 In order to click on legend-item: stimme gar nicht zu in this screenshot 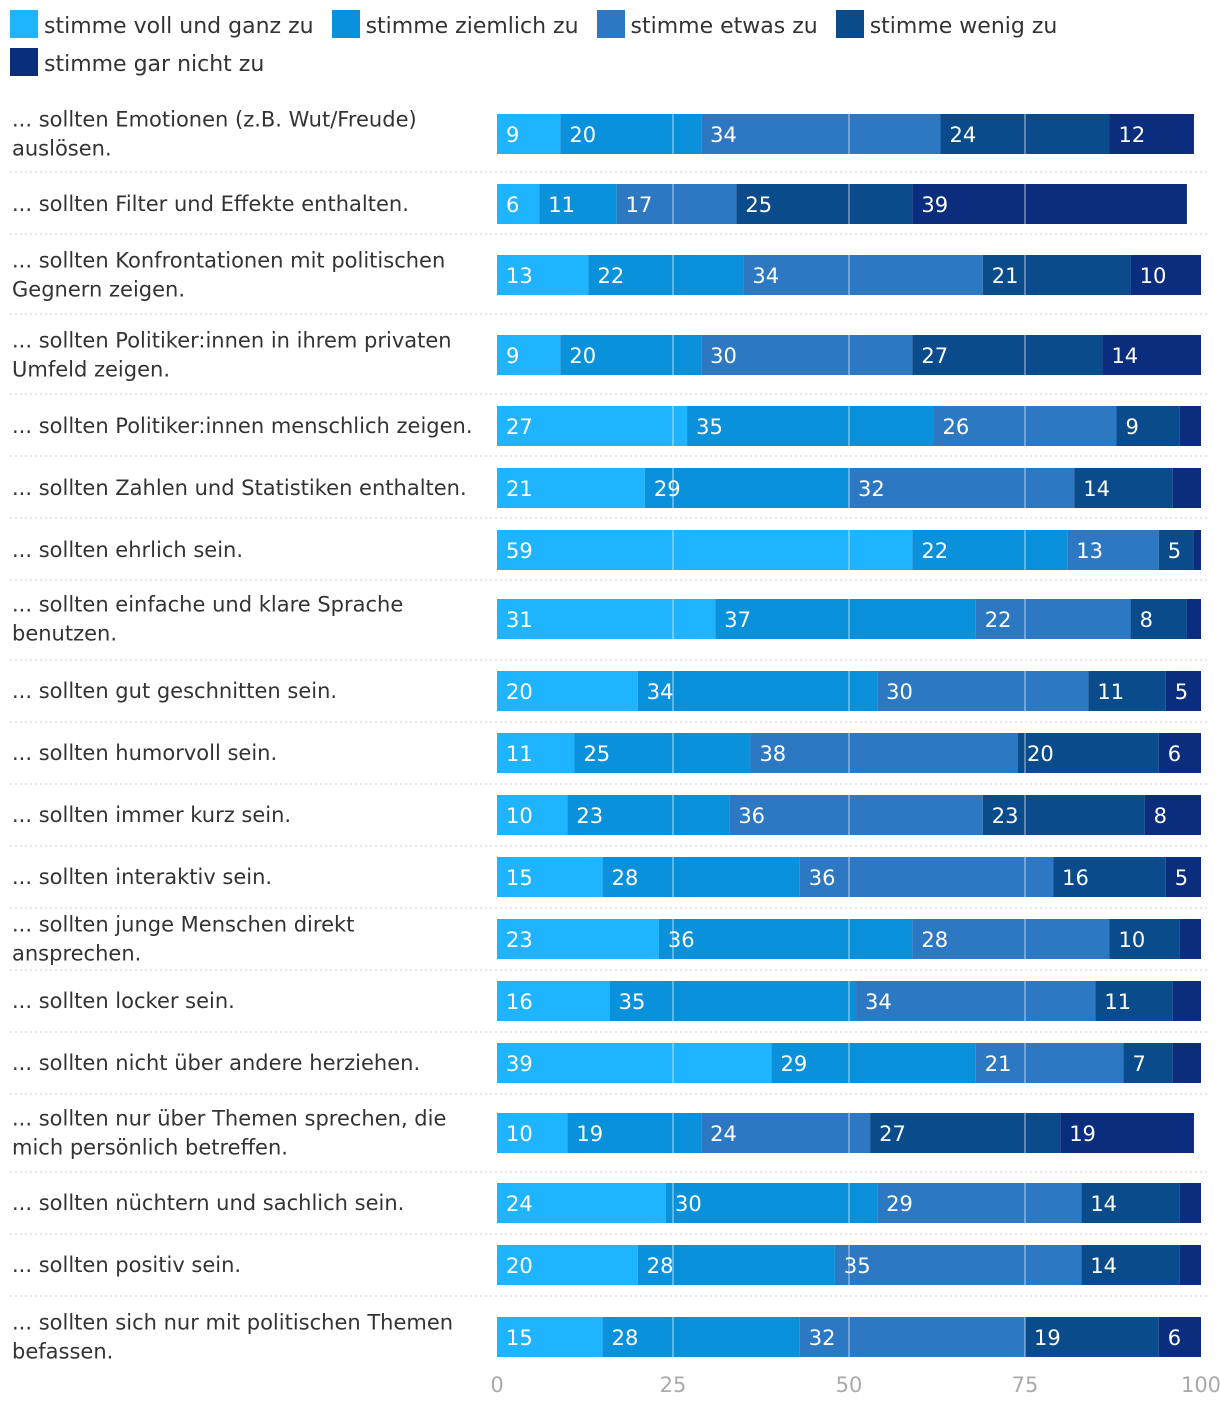, I will do `click(137, 65)`.